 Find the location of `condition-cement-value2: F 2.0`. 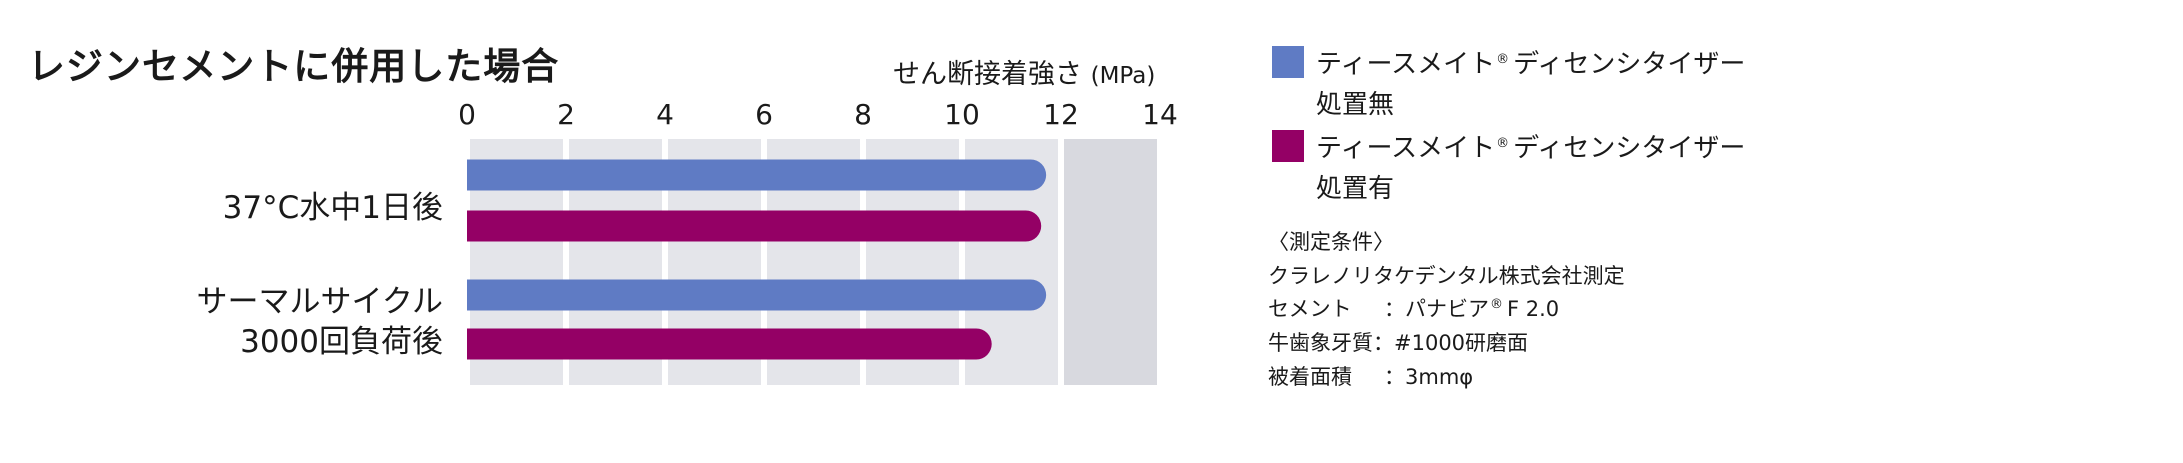

condition-cement-value2: F 2.0 is located at coordinates (1533, 309).